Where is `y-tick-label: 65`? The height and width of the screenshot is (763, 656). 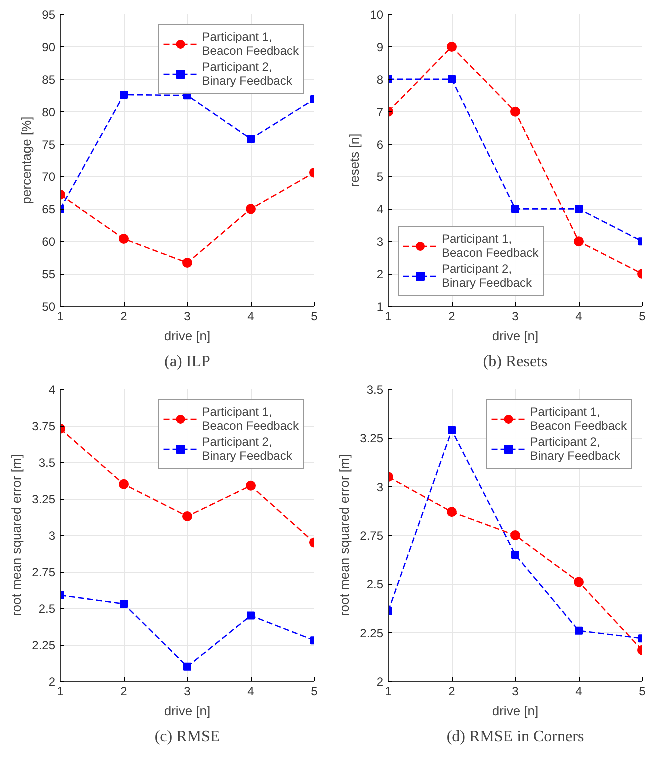 y-tick-label: 65 is located at coordinates (49, 209).